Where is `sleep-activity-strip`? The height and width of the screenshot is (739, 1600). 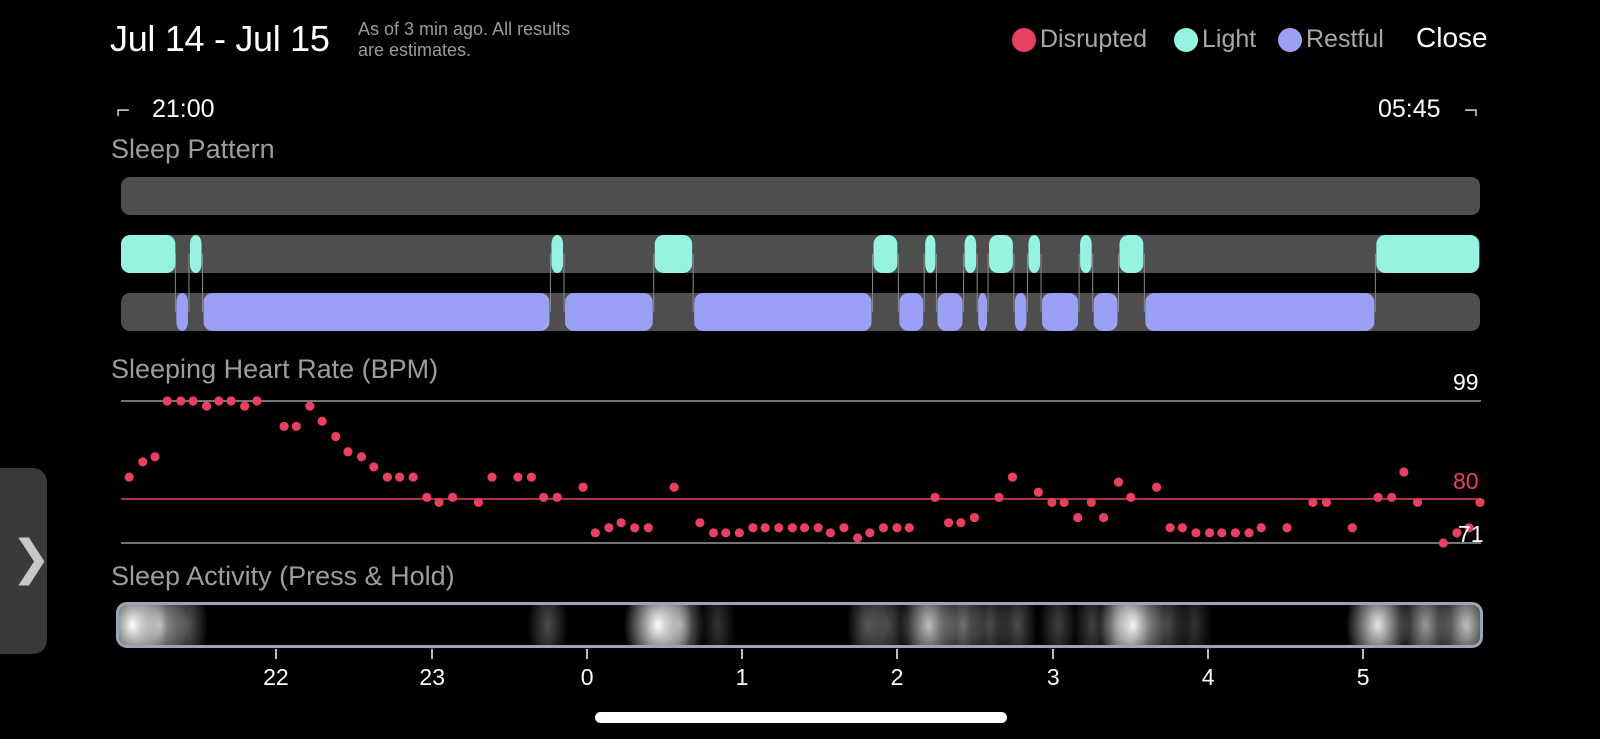
sleep-activity-strip is located at coordinates (799, 625).